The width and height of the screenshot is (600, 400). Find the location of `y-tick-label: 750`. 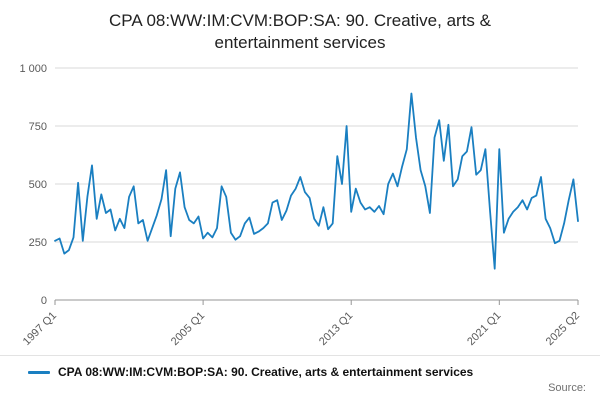

y-tick-label: 750 is located at coordinates (38, 127).